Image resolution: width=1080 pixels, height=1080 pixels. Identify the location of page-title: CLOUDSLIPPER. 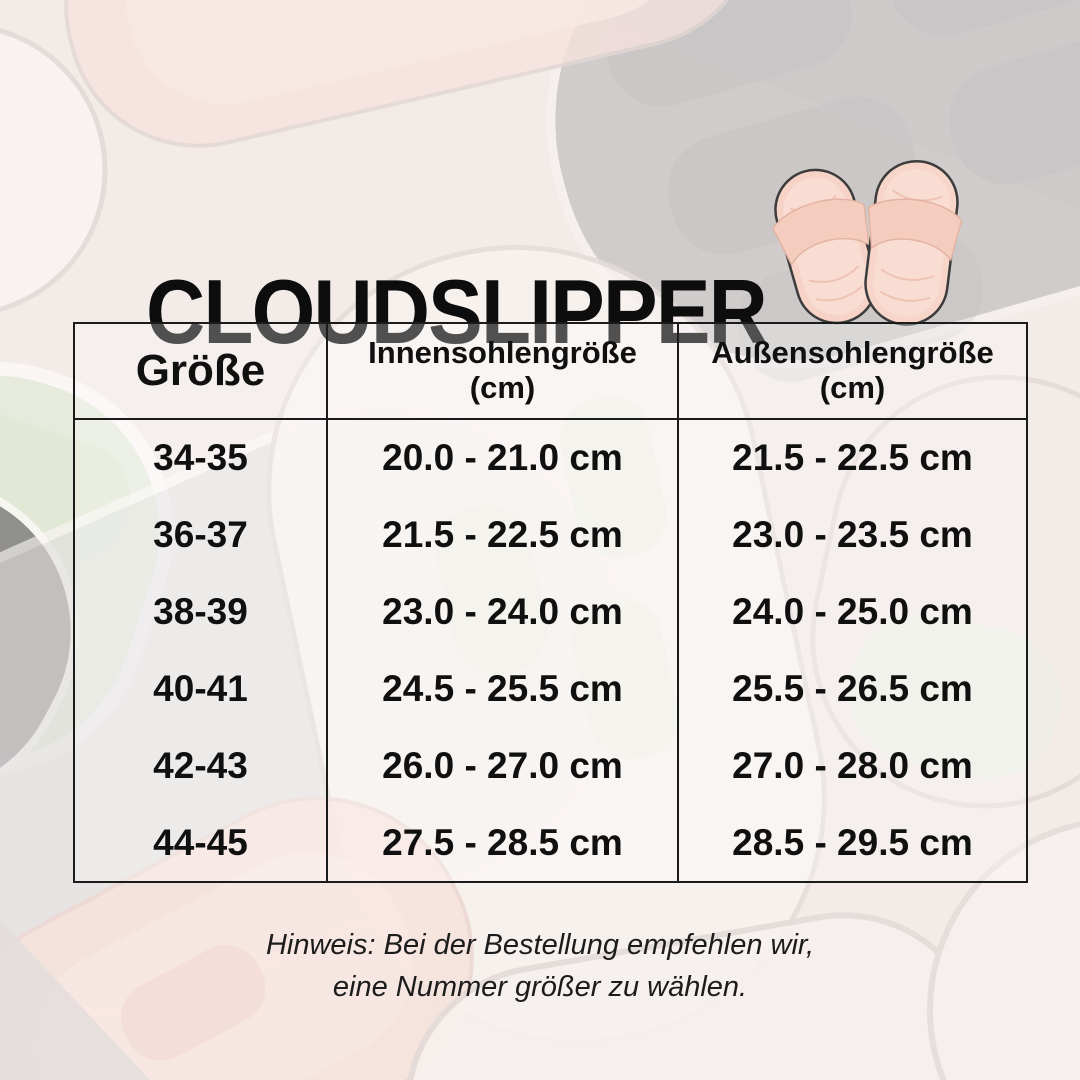
(457, 312).